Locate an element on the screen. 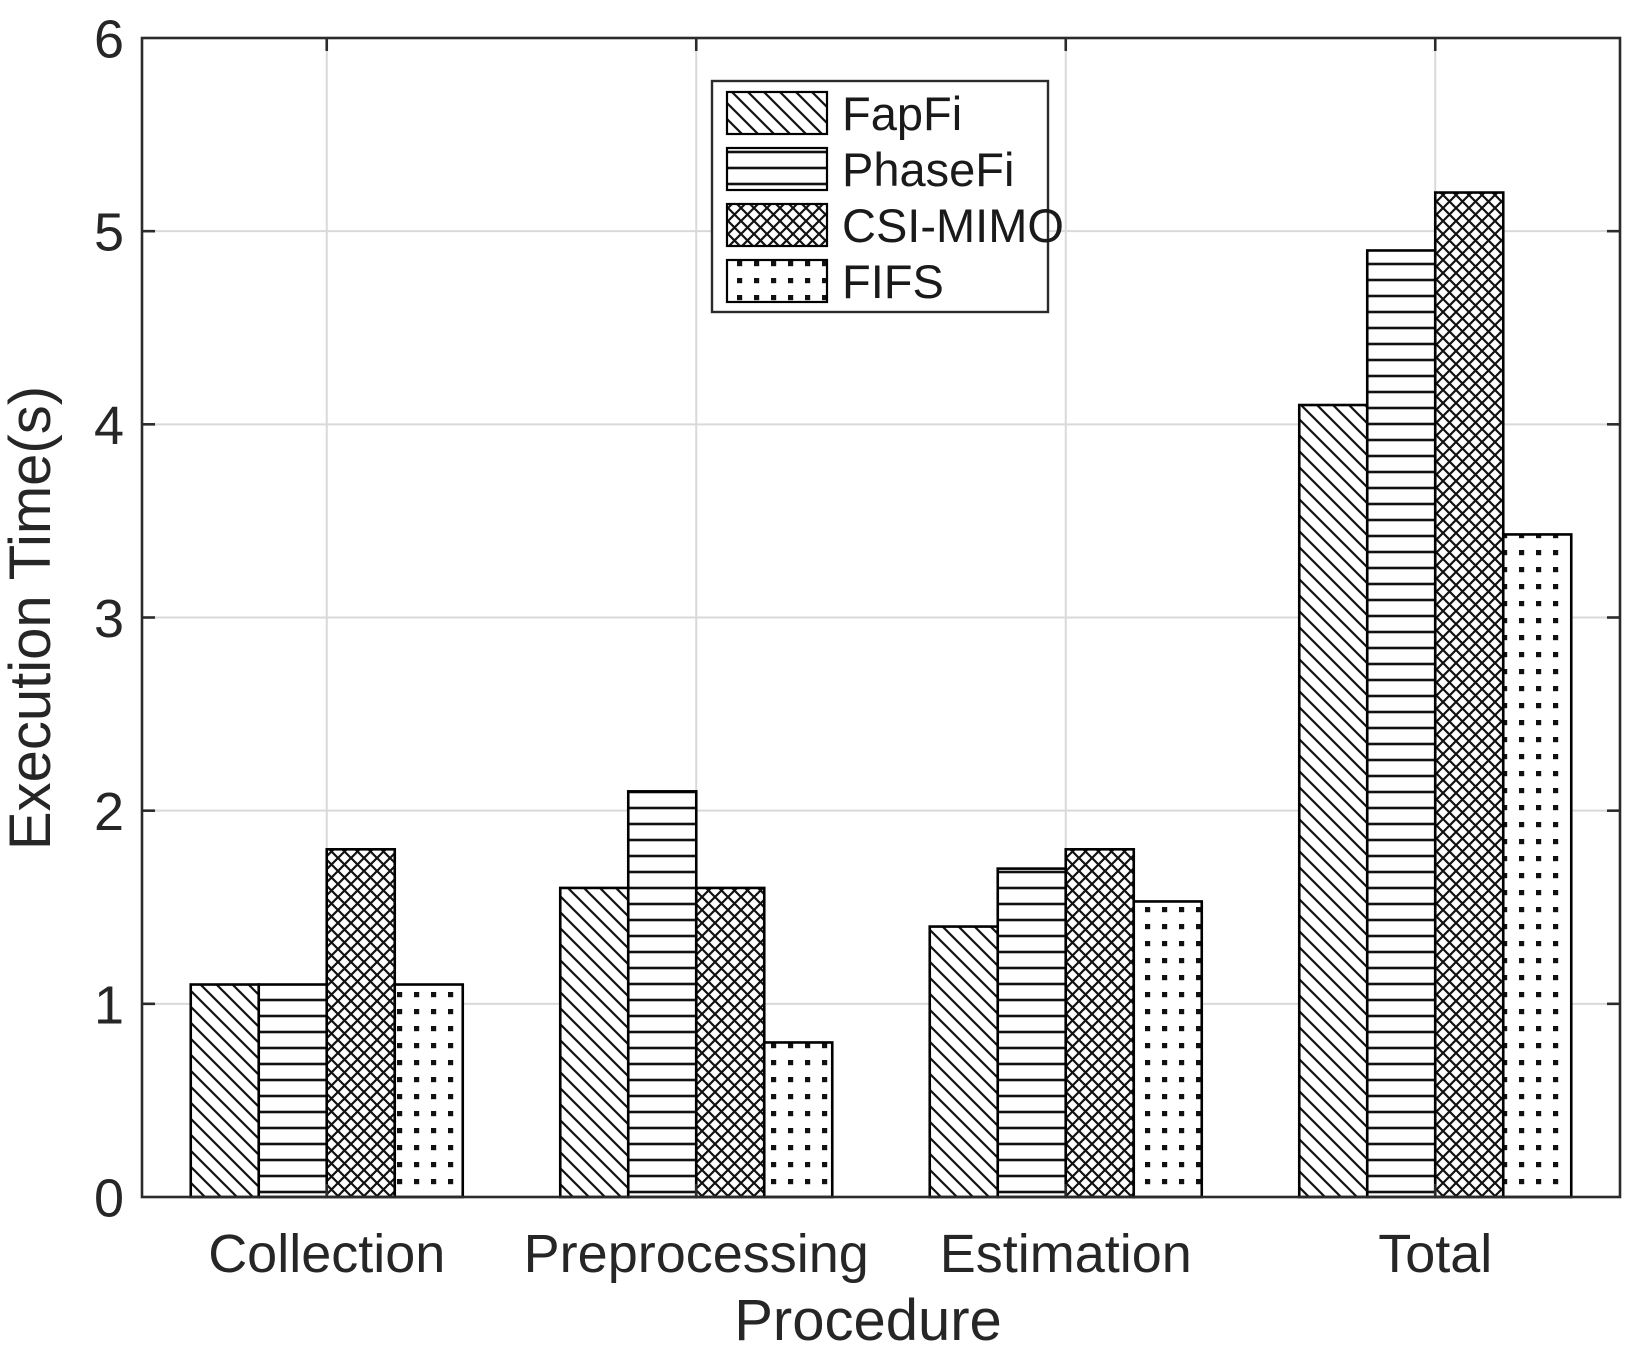 This screenshot has height=1354, width=1635. bar-PhaseFi-Preprocessing is located at coordinates (662, 994).